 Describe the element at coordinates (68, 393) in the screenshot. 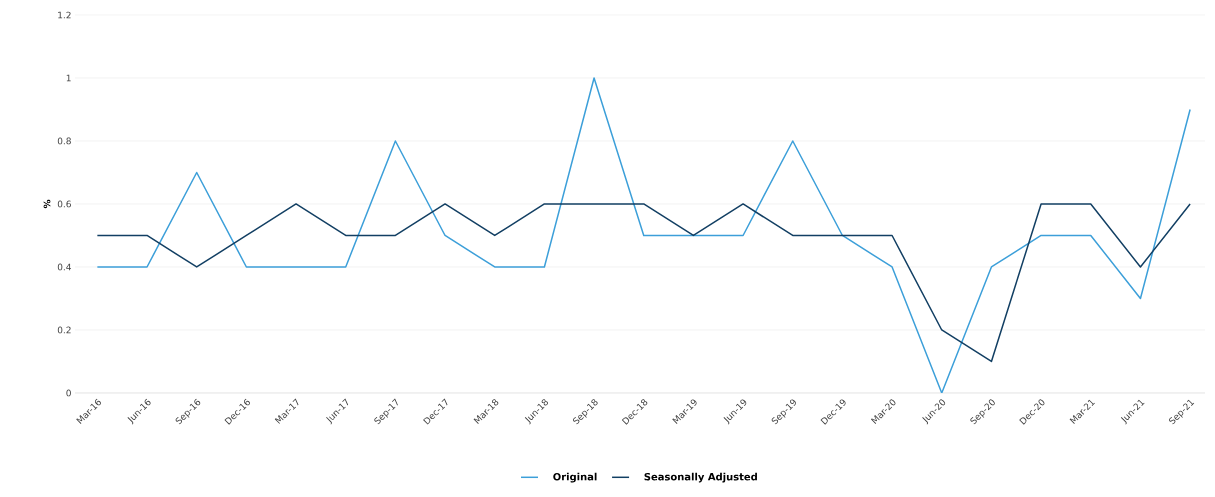

I see `y-tick-label: 0` at that location.